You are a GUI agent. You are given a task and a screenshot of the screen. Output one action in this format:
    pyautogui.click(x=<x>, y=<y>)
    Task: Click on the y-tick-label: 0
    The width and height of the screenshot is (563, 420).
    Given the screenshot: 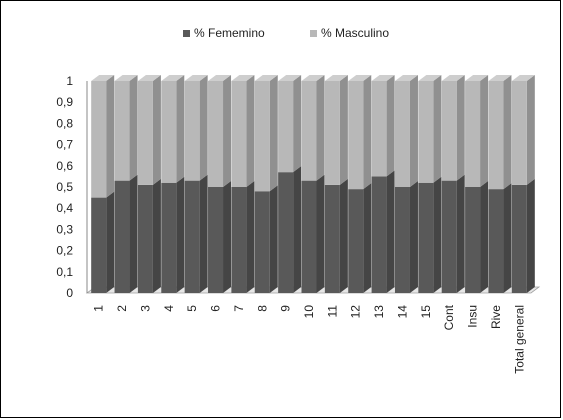 What is the action you would take?
    pyautogui.click(x=69, y=293)
    